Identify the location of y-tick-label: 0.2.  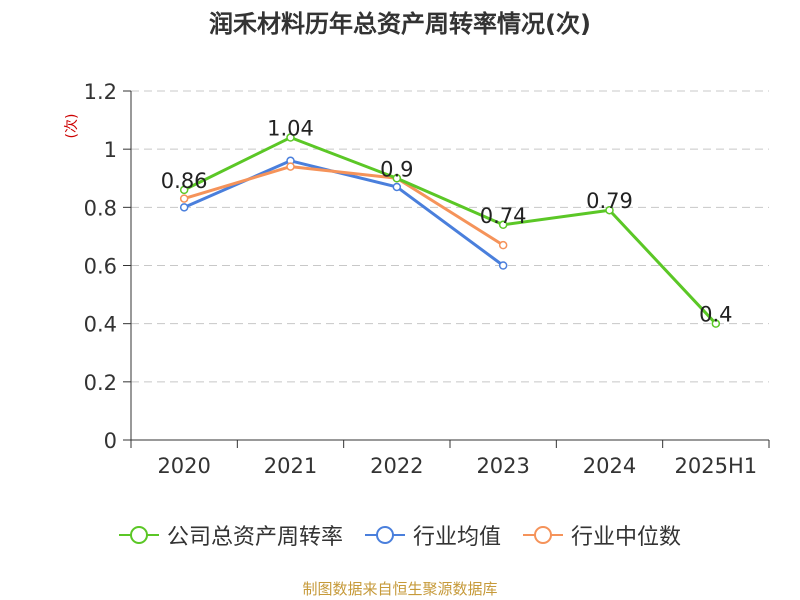
(100, 383).